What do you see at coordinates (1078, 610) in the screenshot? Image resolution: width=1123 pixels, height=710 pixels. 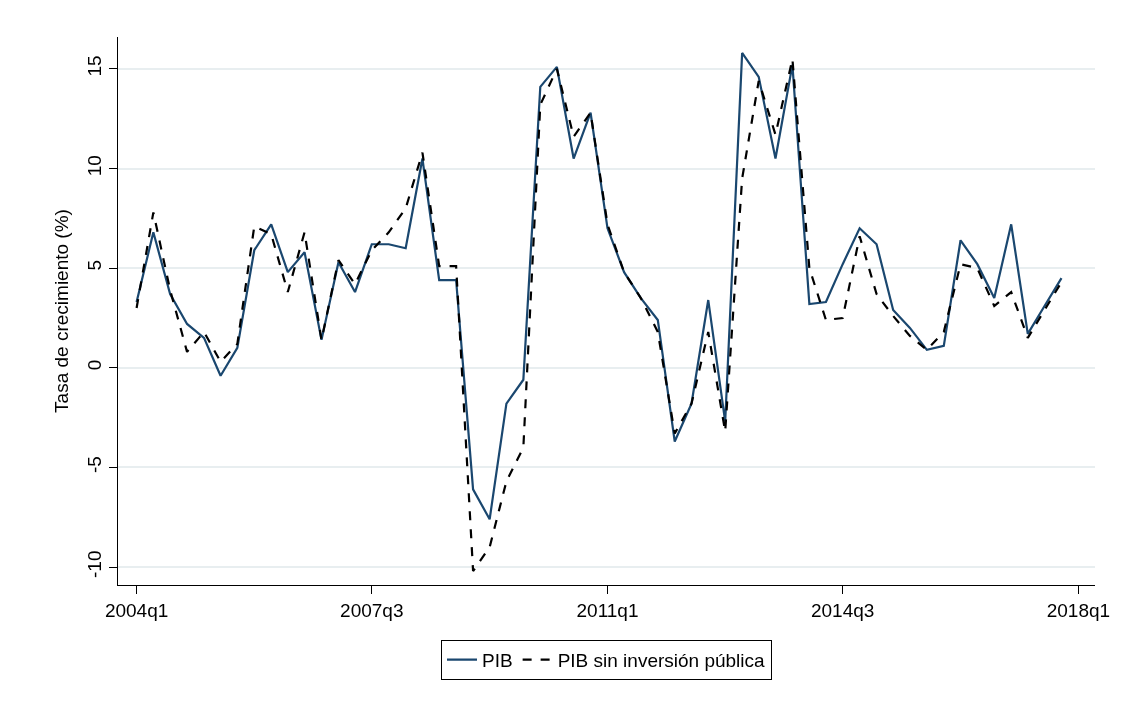 I see `x-tick-label: 2018q1` at bounding box center [1078, 610].